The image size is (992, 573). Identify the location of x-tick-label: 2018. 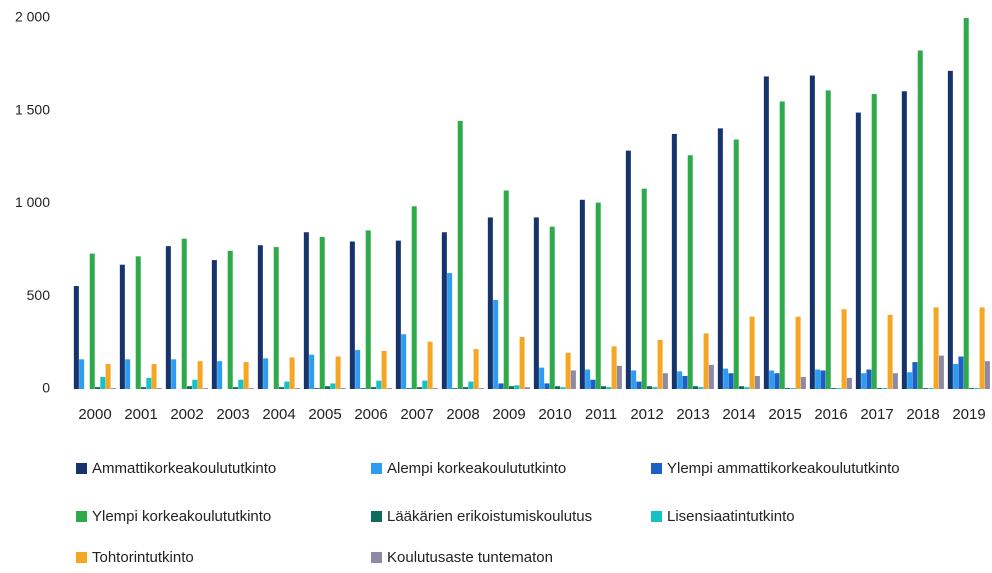
(922, 414).